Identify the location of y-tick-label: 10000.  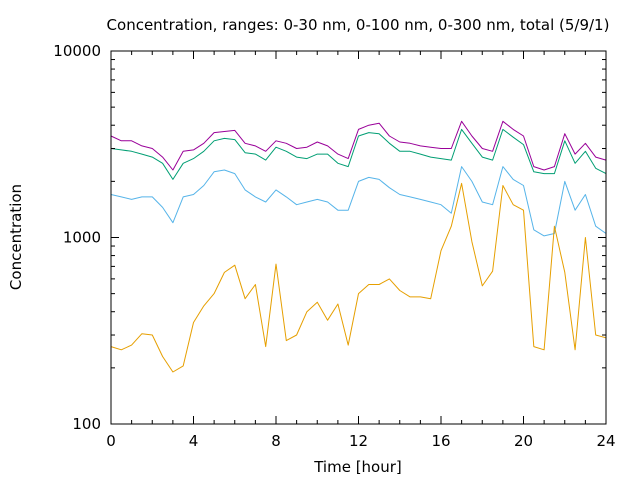
(77, 51).